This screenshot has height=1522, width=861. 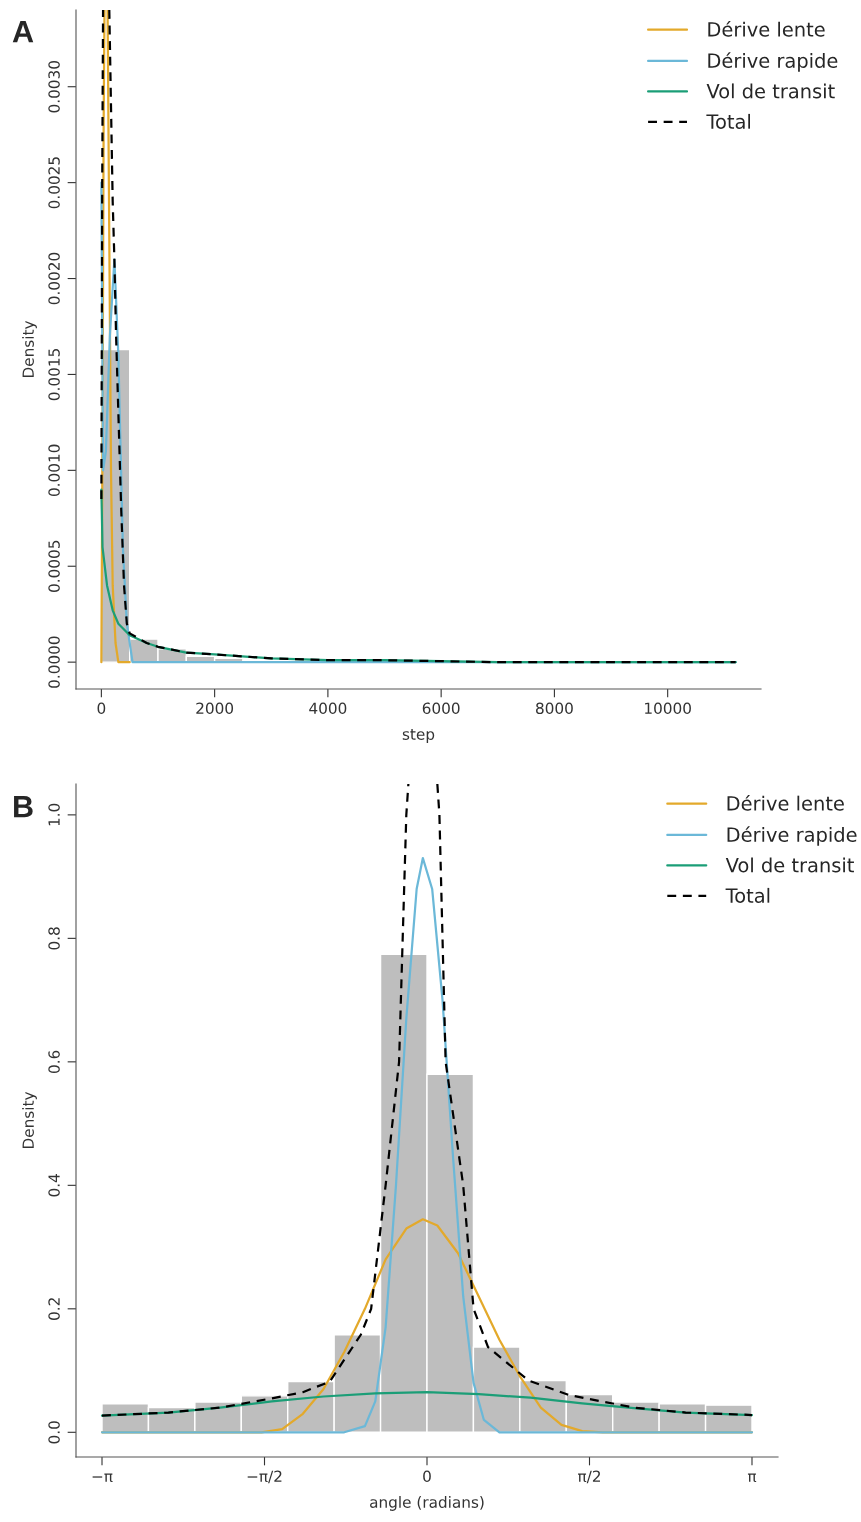 What do you see at coordinates (54, 183) in the screenshot?
I see `y-tick-label: 0.0025` at bounding box center [54, 183].